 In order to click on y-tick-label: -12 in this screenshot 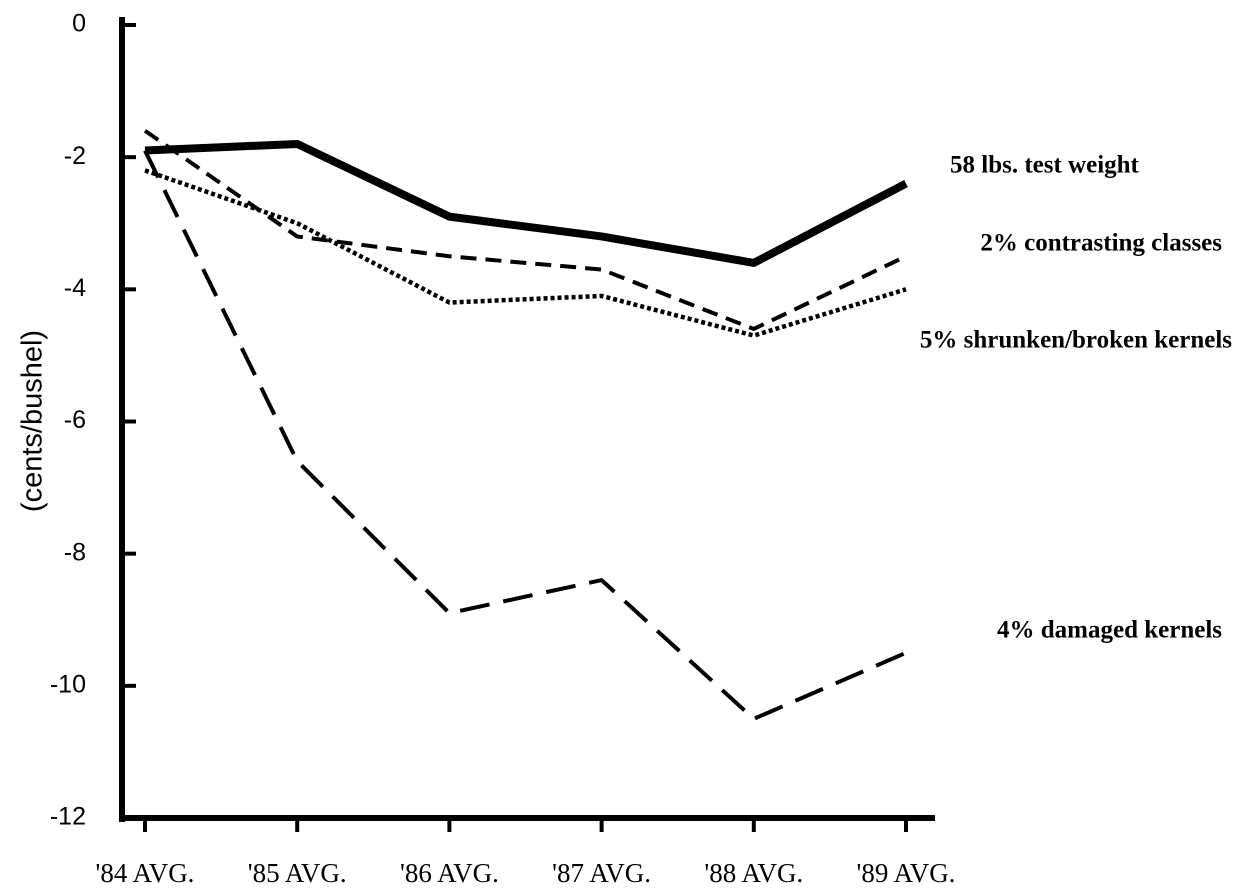, I will do `click(68, 817)`.